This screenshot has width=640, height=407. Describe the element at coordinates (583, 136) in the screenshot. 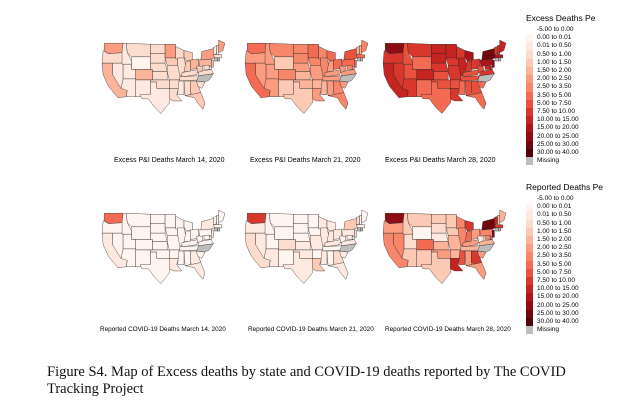

I see `legend-item: 20.00 to 25.00` at that location.